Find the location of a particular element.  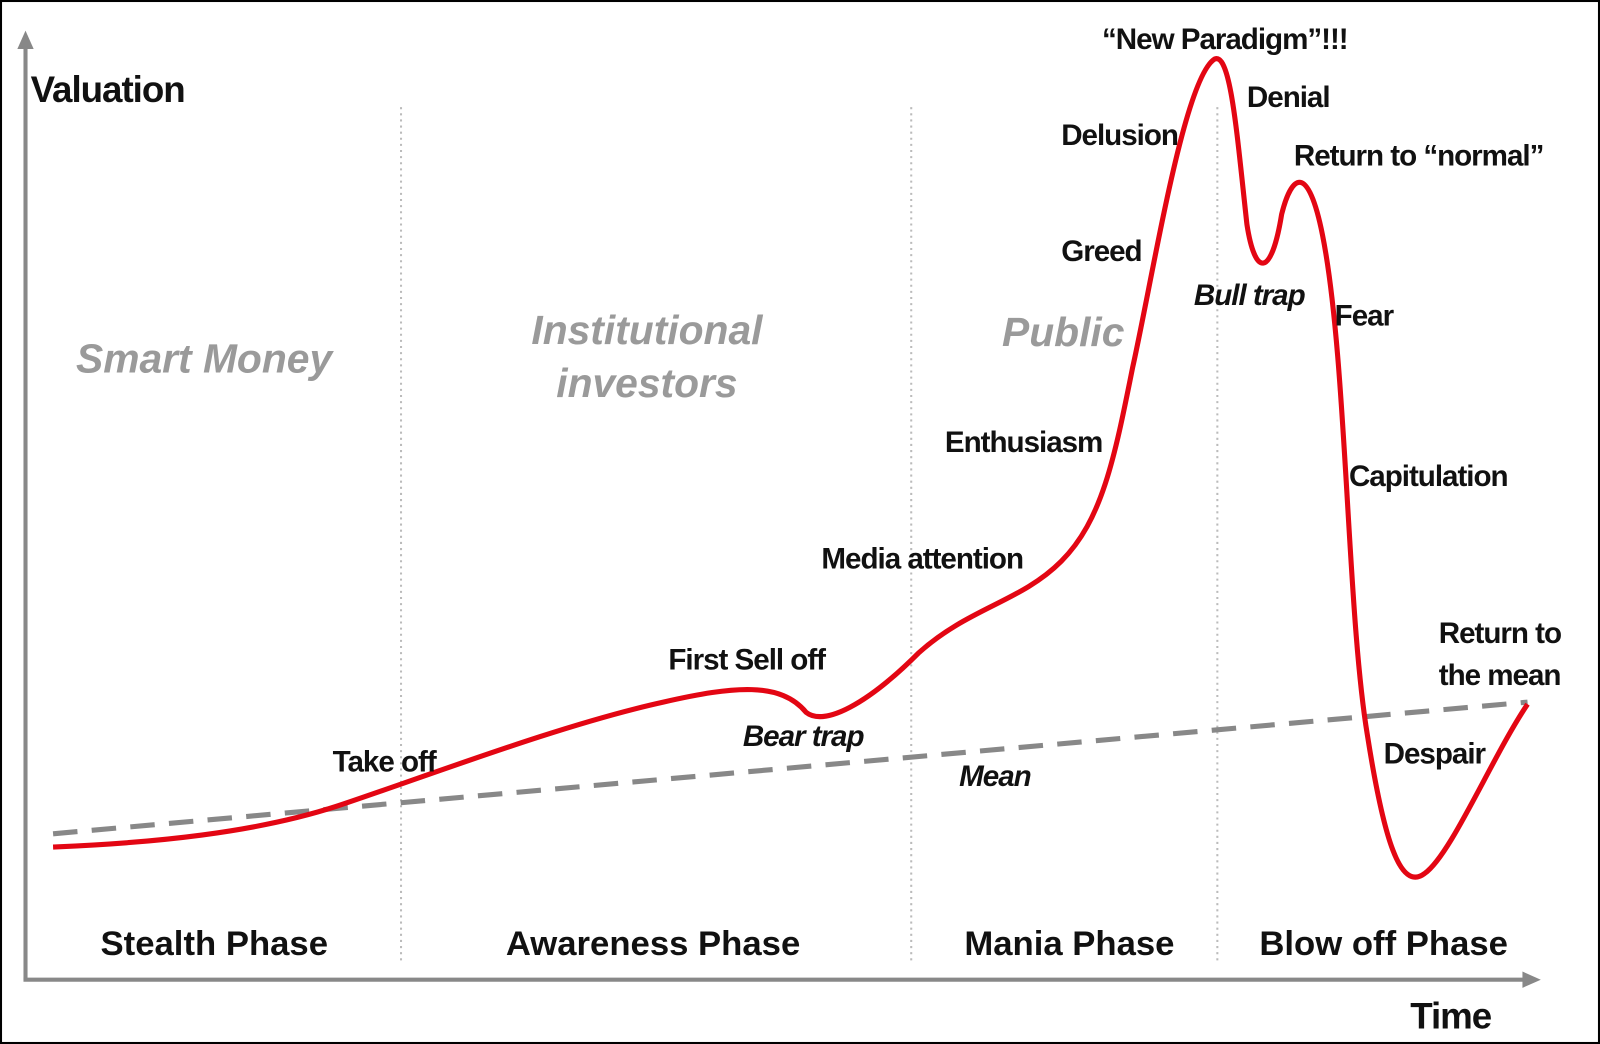

y-arrow is located at coordinates (25, 39).